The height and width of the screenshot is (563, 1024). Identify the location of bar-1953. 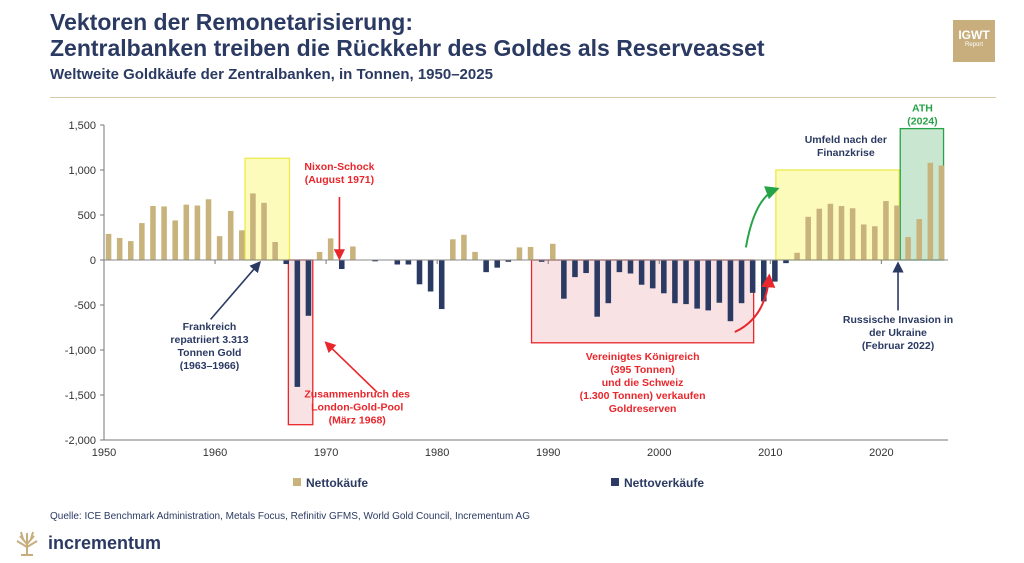
(142, 241).